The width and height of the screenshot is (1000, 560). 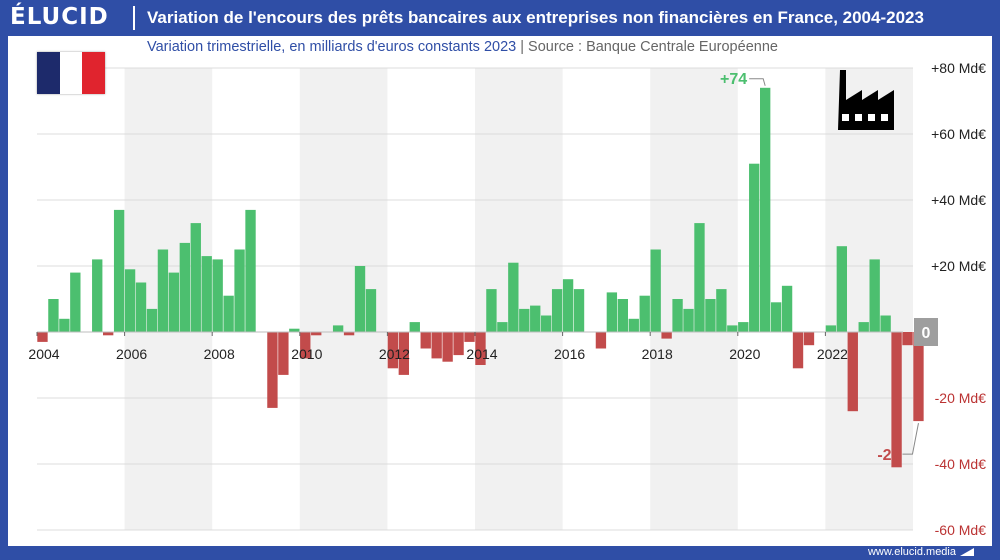 I want to click on flag-white-stripe, so click(x=71, y=73).